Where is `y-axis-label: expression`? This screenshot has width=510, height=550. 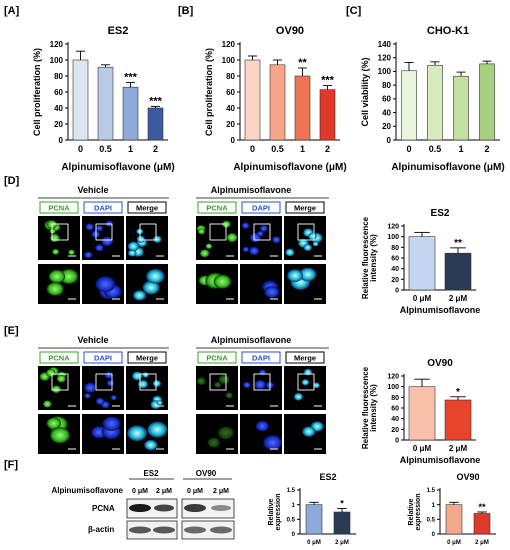 y-axis-label: expression is located at coordinates (418, 512).